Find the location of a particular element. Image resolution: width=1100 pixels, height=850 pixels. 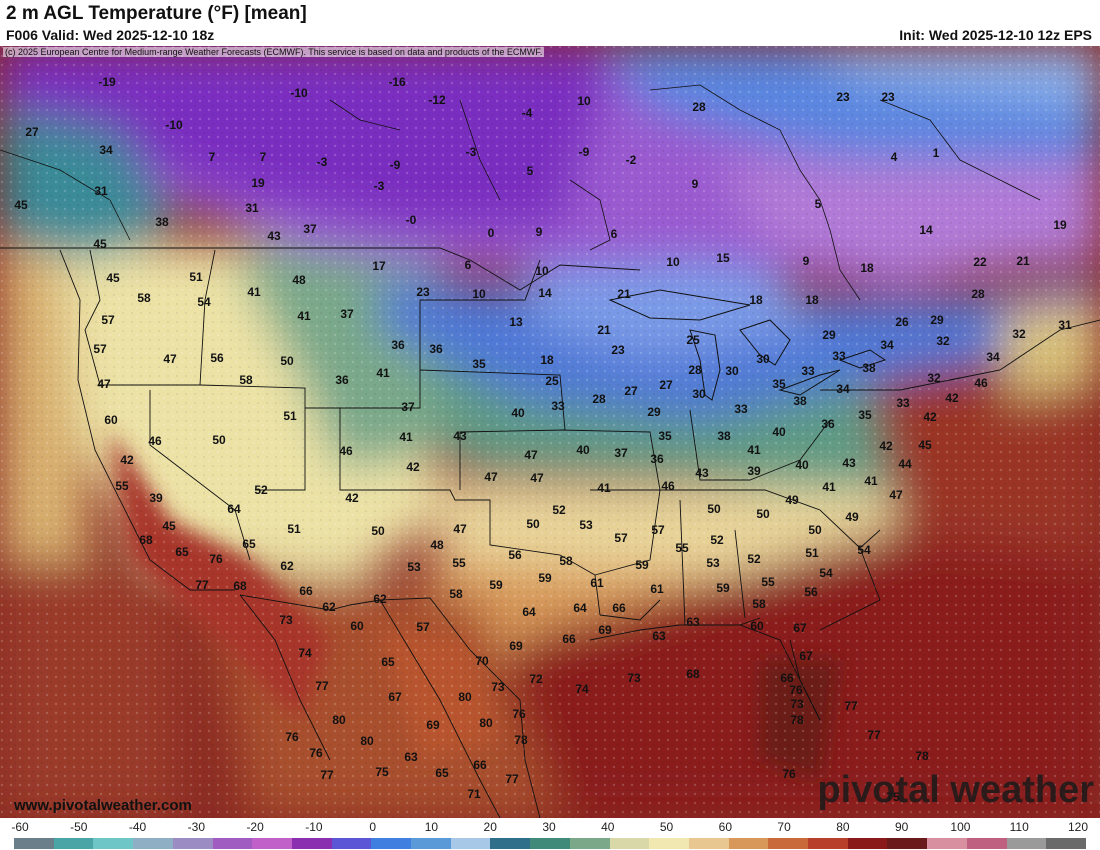

temperature-label: 56 is located at coordinates (515, 555).